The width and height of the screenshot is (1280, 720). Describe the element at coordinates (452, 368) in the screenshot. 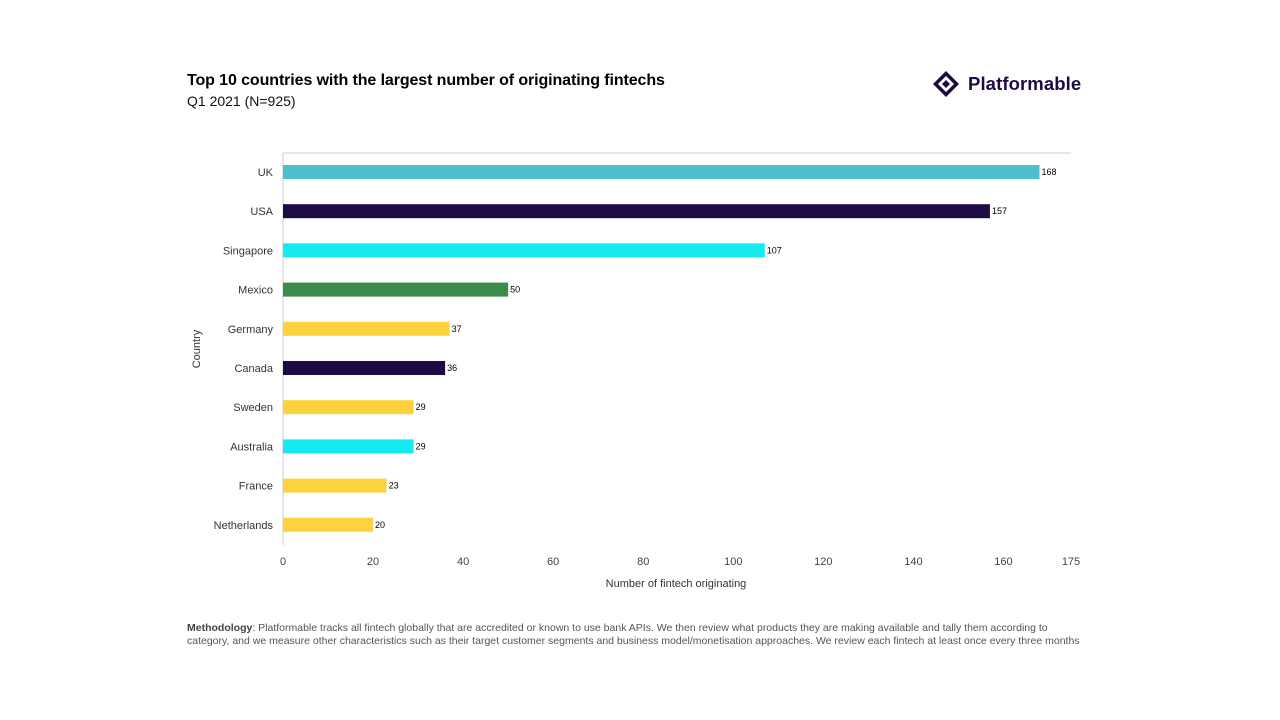

I see `data-label: 36` at that location.